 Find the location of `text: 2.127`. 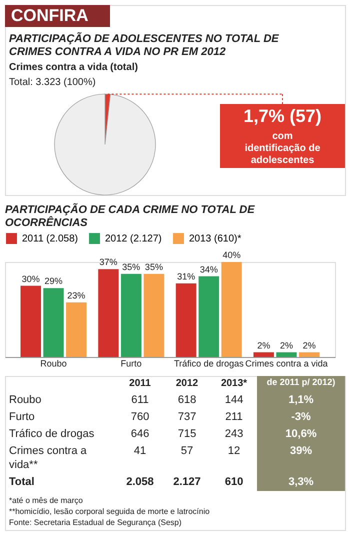

text: 2.127 is located at coordinates (187, 482).